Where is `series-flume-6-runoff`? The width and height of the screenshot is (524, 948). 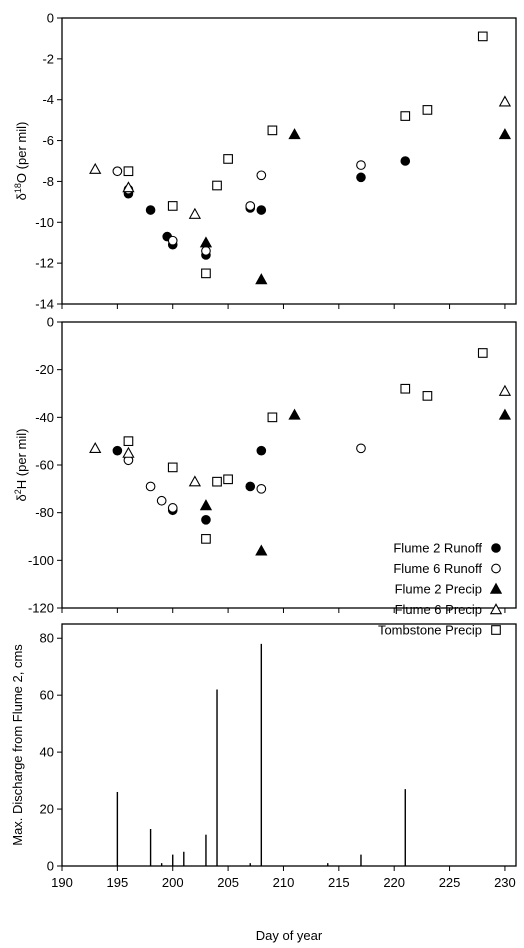
series-flume-6-runoff is located at coordinates (244, 478).